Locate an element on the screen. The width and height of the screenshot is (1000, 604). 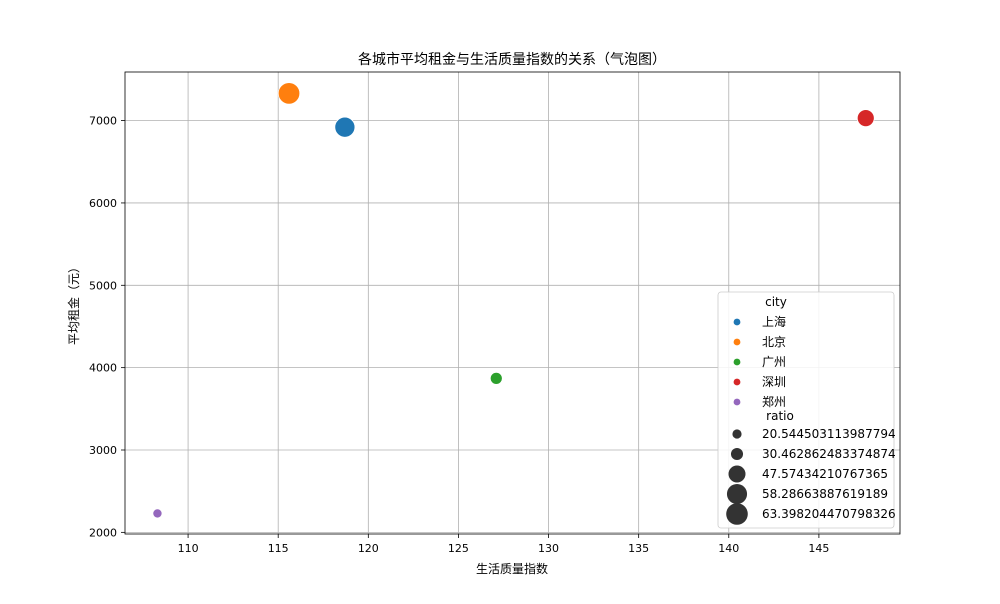
legend-size-label: 58.28663887619189 is located at coordinates (825, 494).